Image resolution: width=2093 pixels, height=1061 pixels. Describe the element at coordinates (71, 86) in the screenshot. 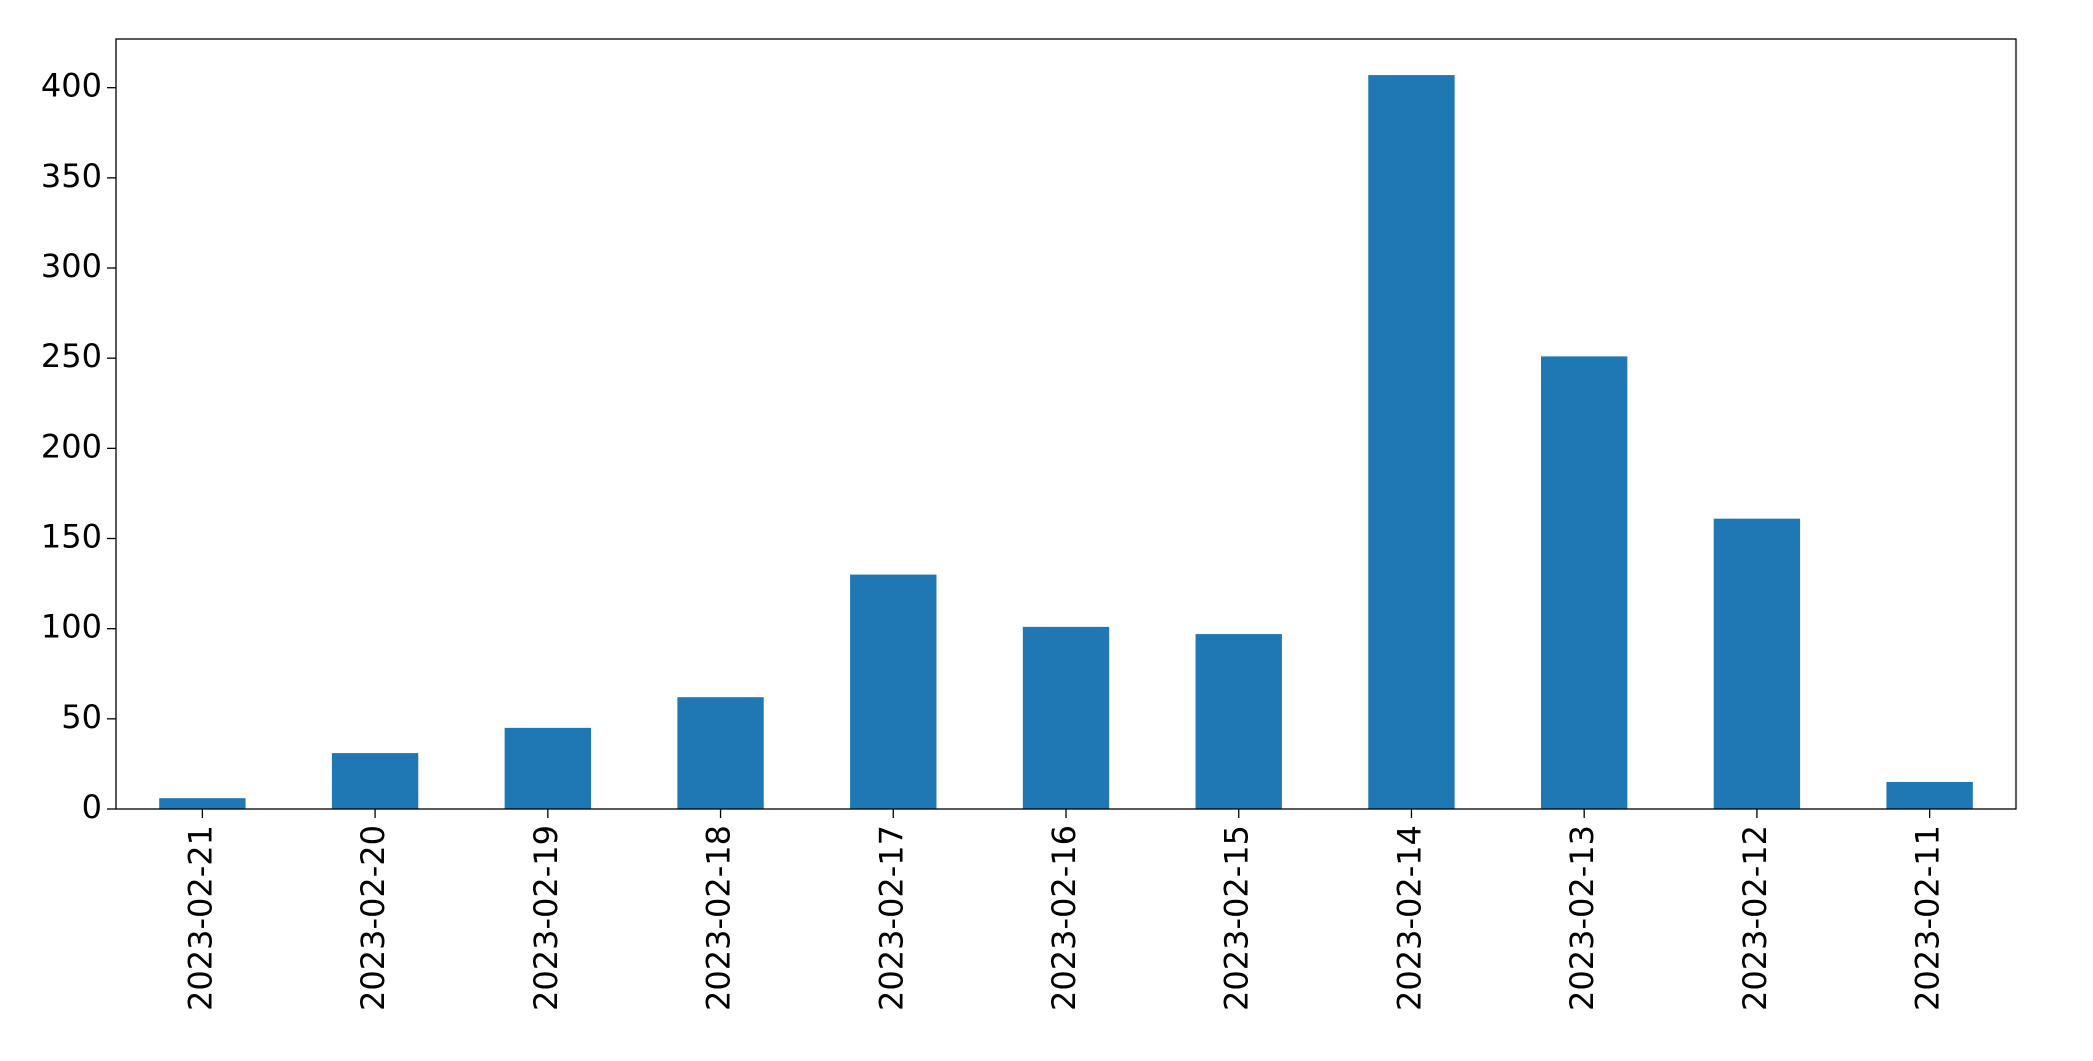

I see `y-tick-label: 400` at that location.